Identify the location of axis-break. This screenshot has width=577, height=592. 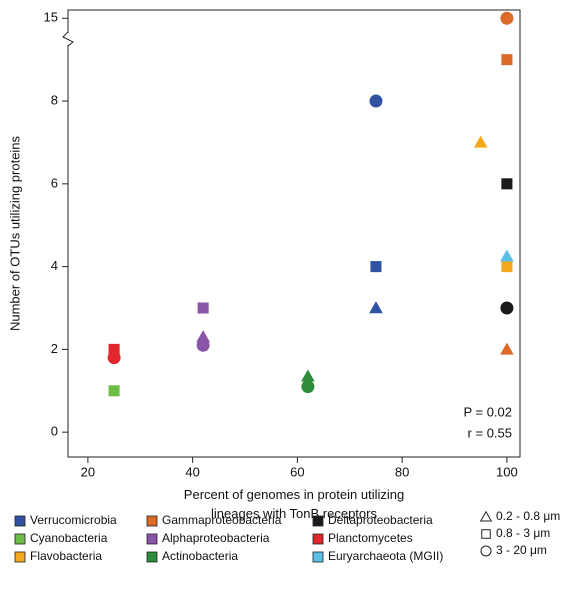
(68, 28).